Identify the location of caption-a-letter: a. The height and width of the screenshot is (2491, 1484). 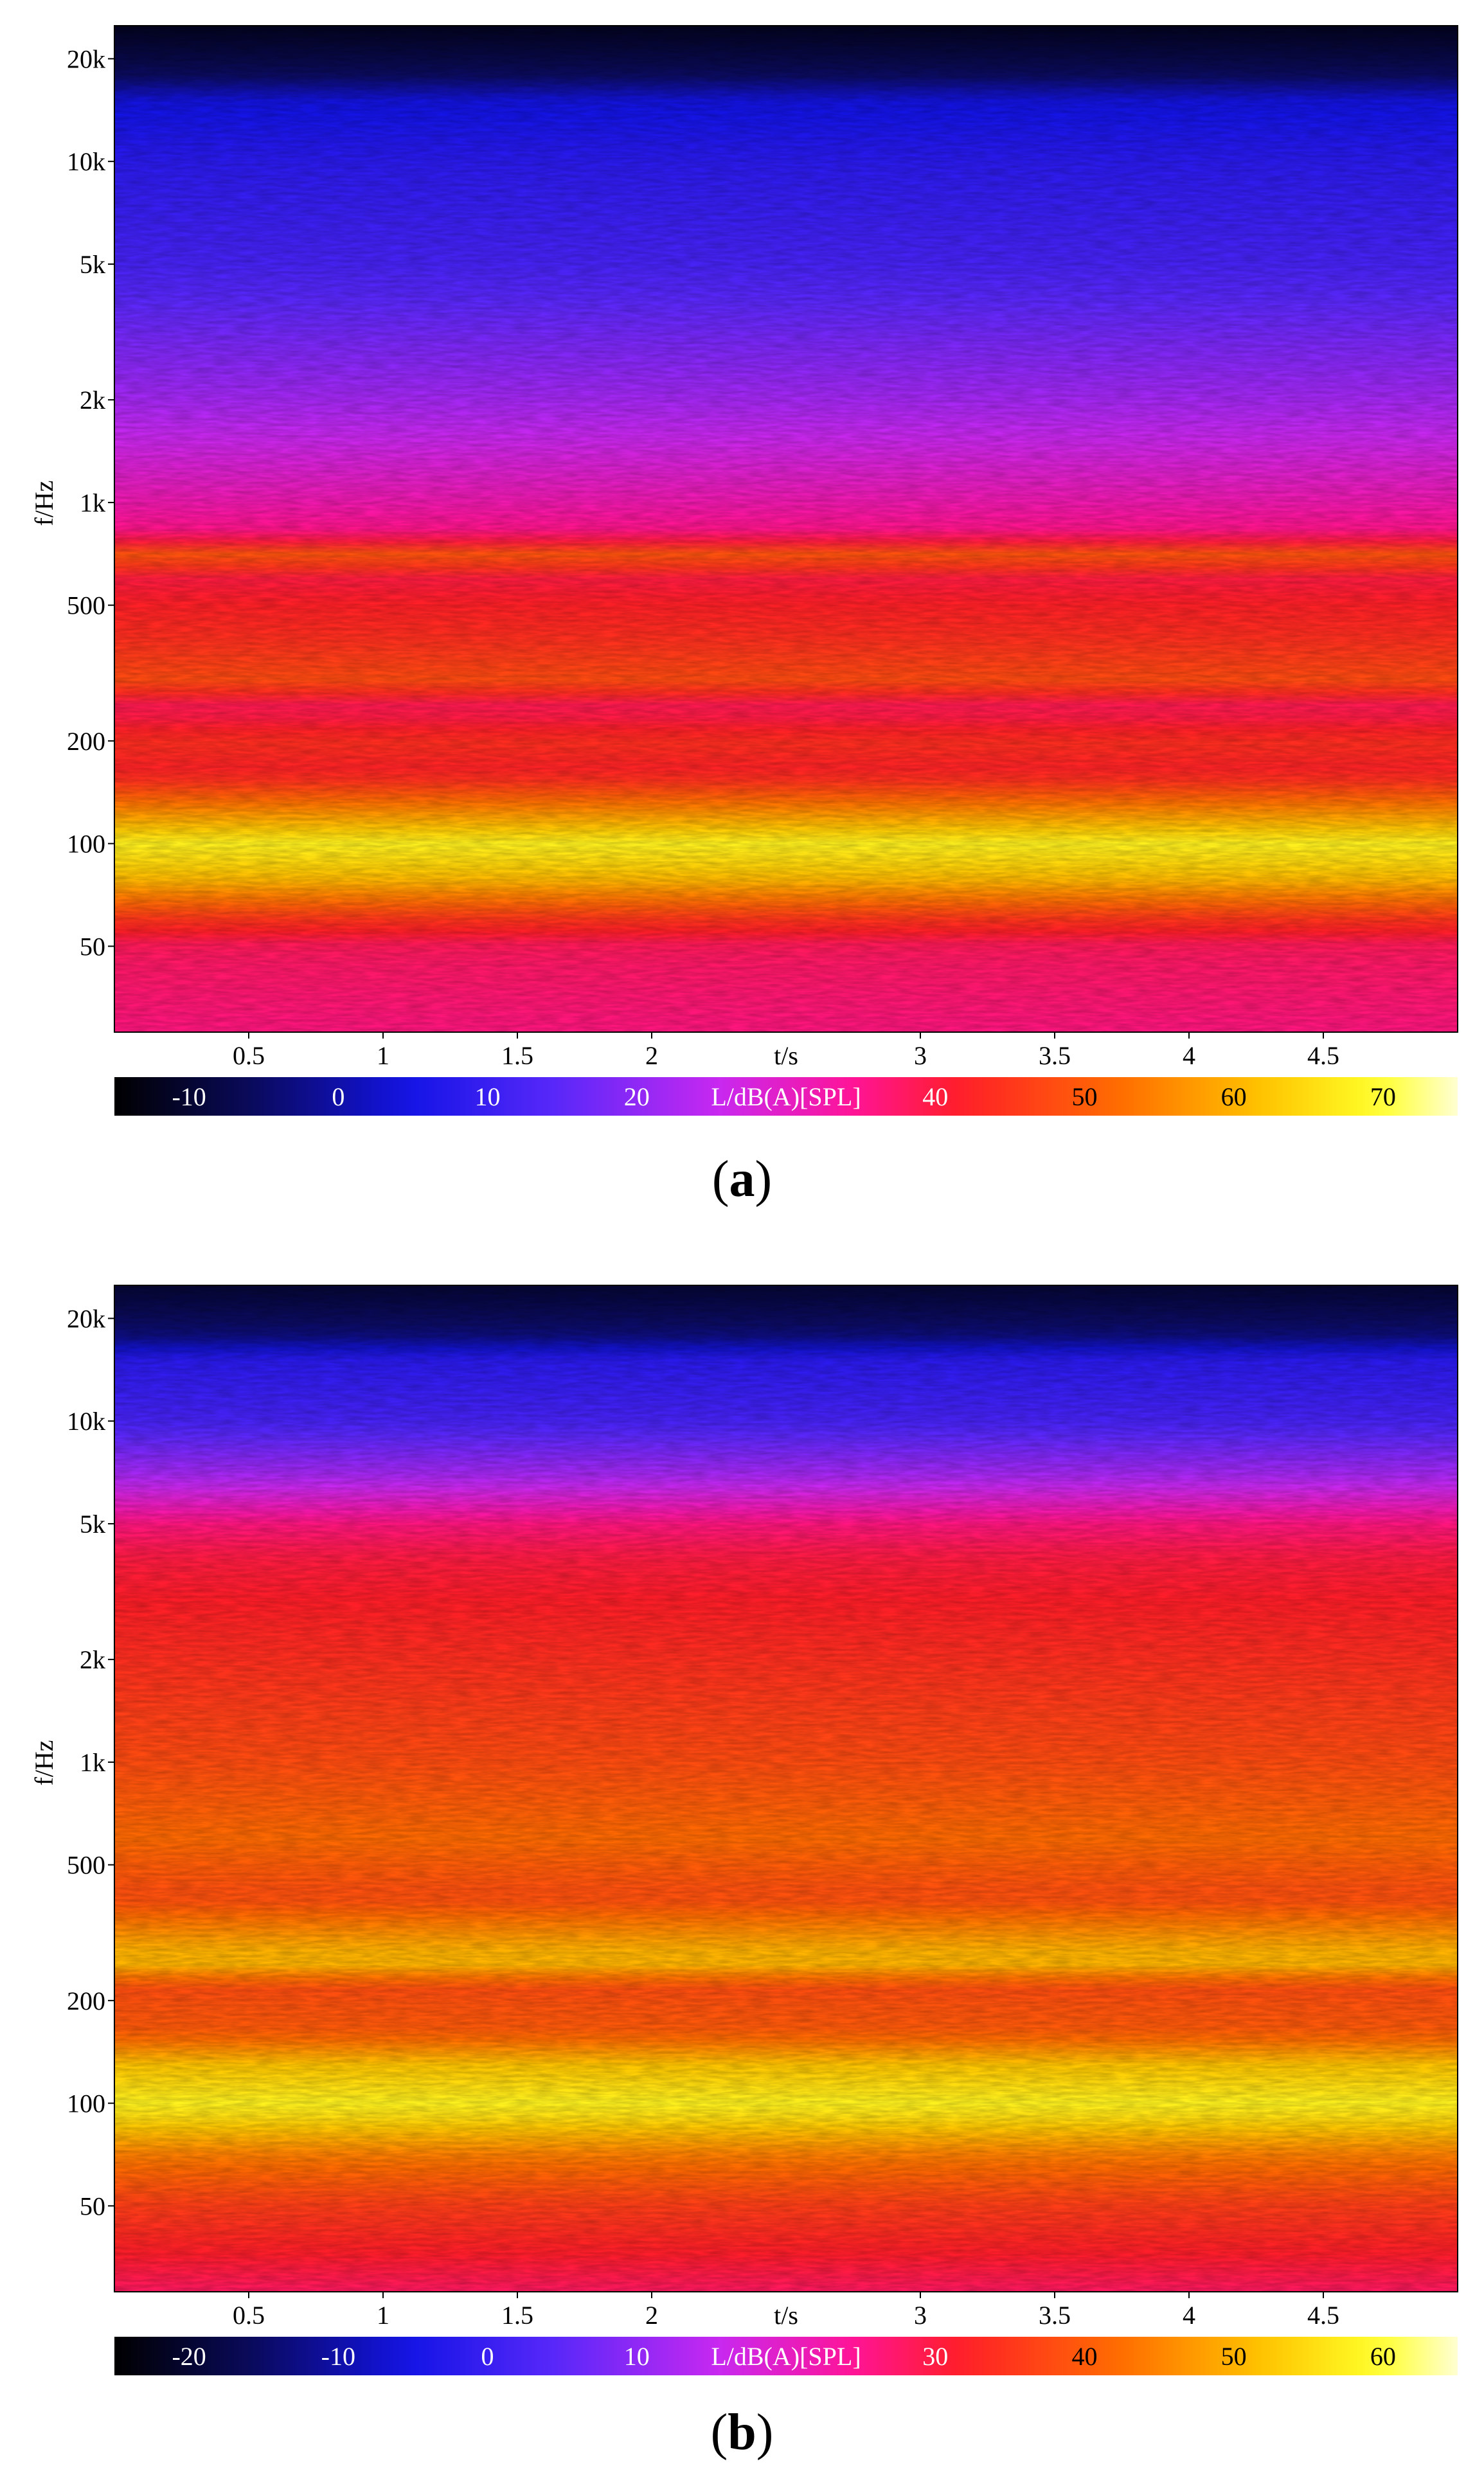
(742, 1179).